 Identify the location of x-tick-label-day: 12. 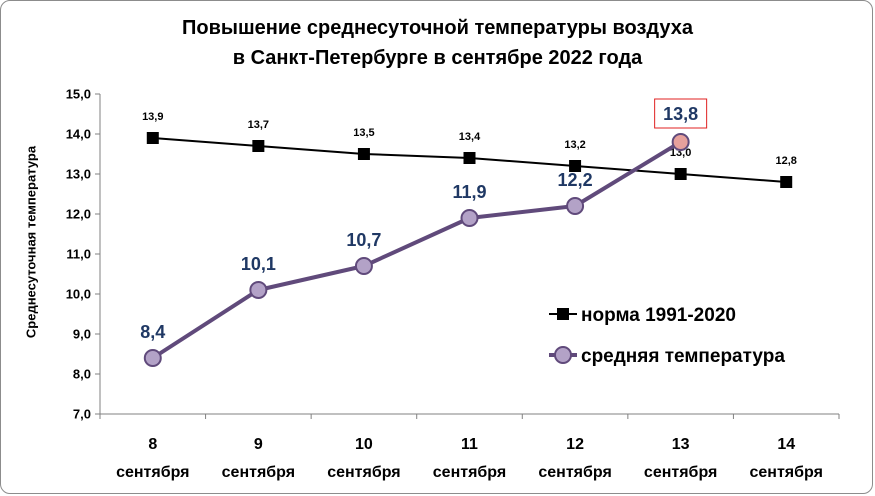
(575, 444).